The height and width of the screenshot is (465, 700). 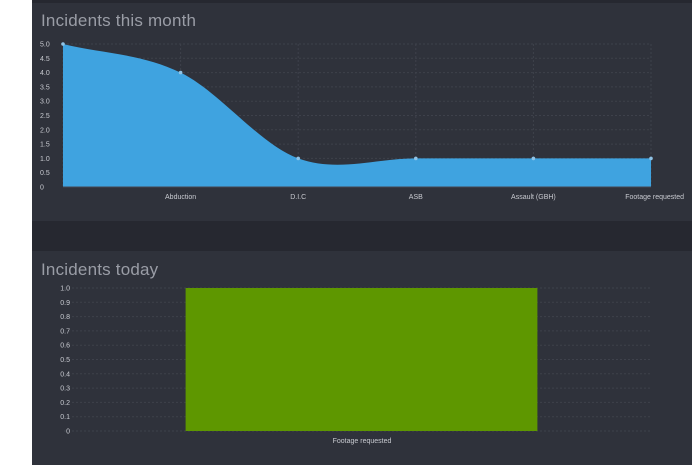 What do you see at coordinates (533, 197) in the screenshot?
I see `month-x-tick-label: Assault (GBH)` at bounding box center [533, 197].